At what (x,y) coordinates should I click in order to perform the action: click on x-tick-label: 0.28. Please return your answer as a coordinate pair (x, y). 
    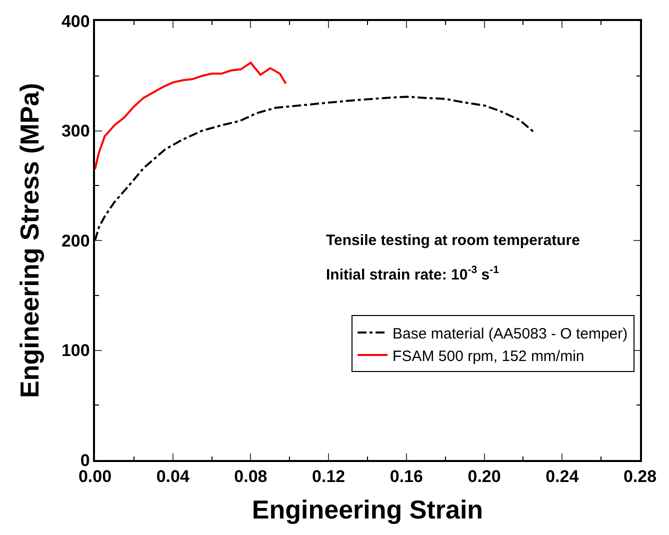
    Looking at the image, I should click on (640, 476).